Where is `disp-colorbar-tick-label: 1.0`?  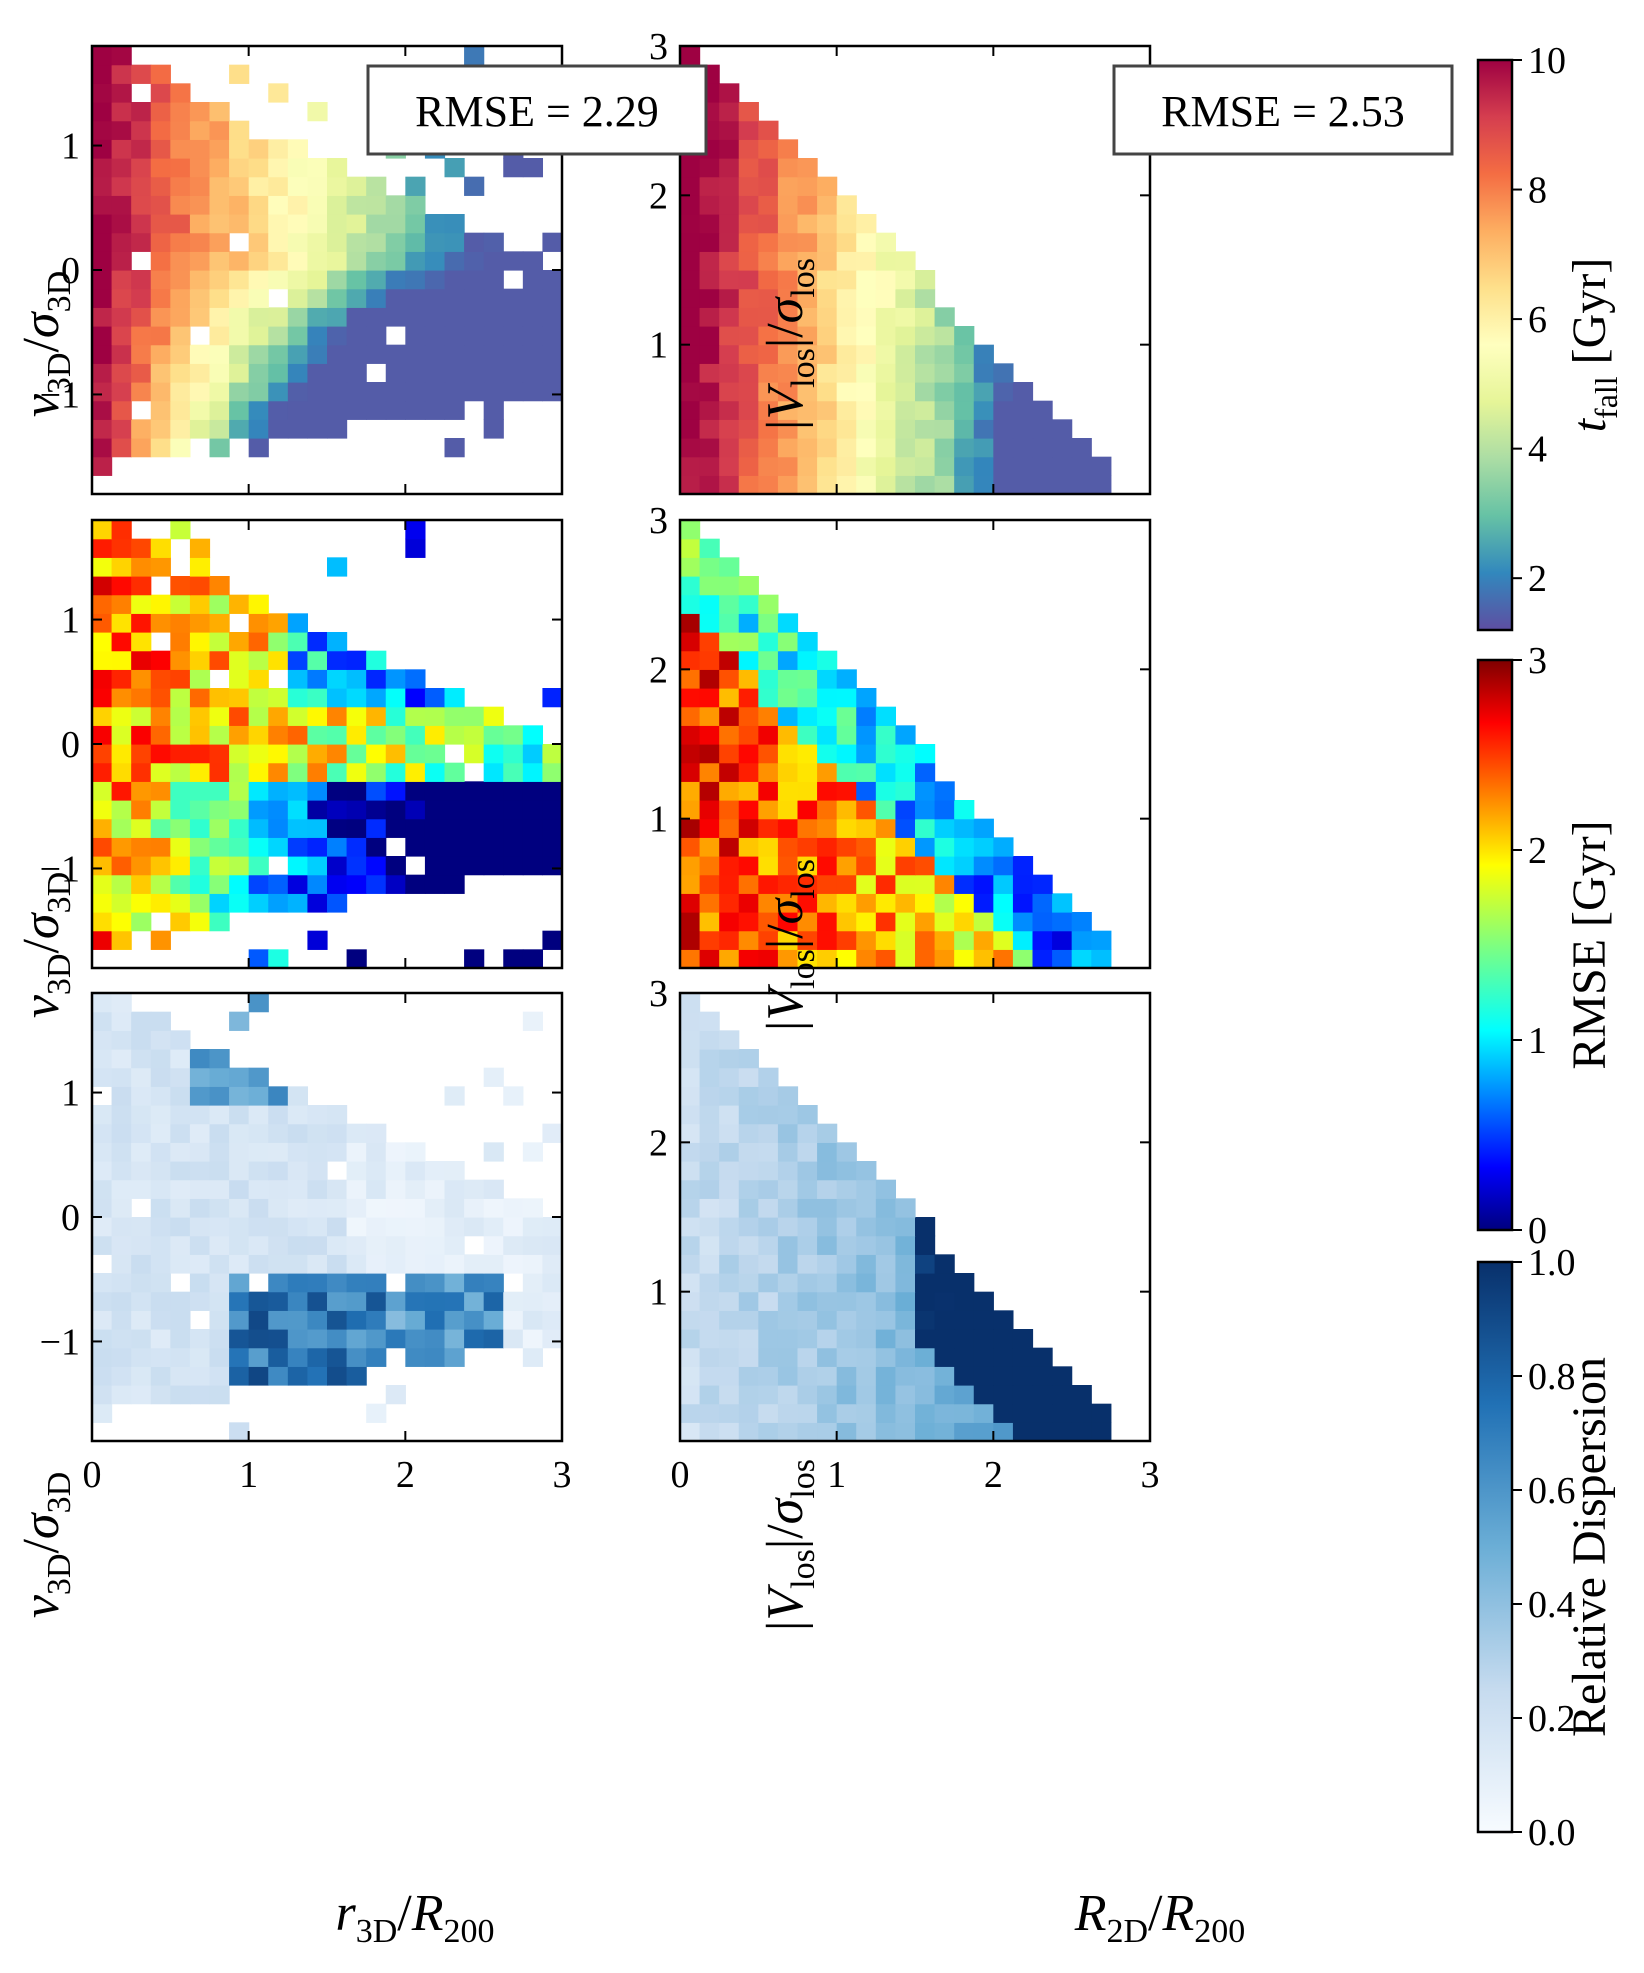 disp-colorbar-tick-label: 1.0 is located at coordinates (1552, 1263).